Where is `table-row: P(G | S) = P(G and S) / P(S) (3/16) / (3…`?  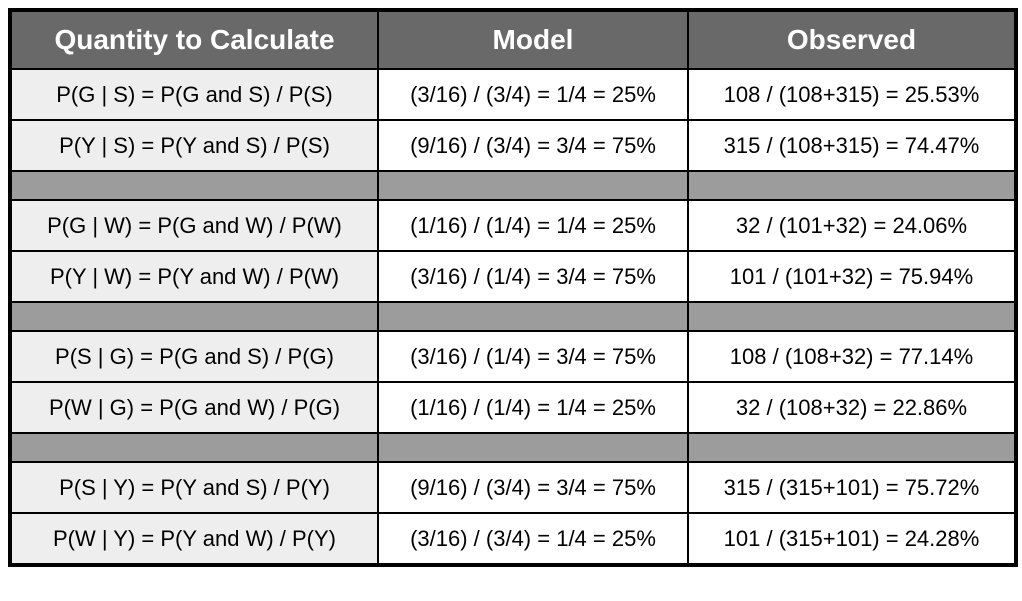
table-row: P(G | S) = P(G and S) / P(S) (3/16) / (3… is located at coordinates (513, 94).